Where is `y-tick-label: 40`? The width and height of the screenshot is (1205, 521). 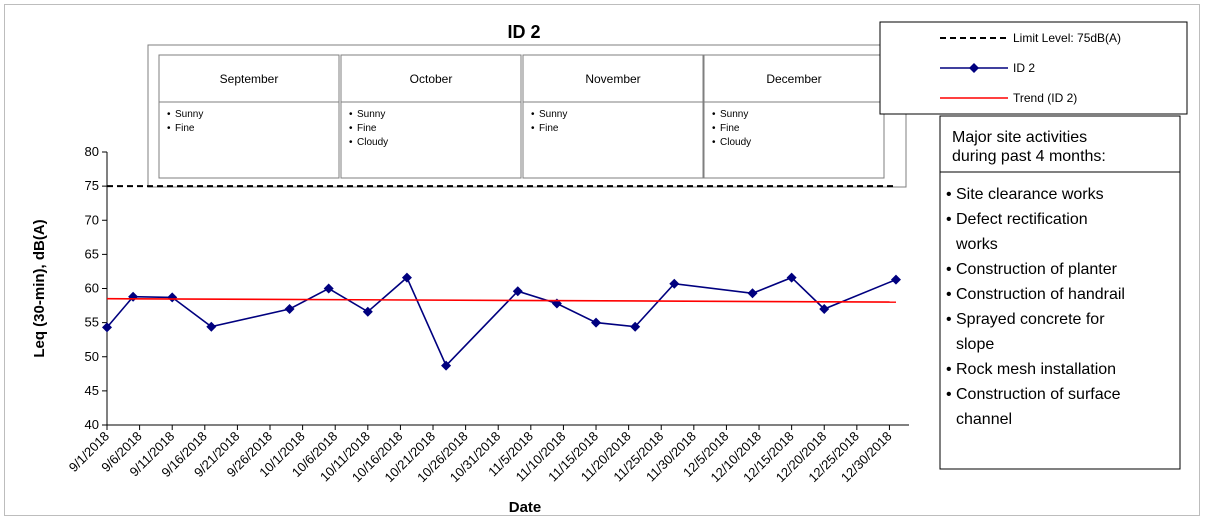
y-tick-label: 40 is located at coordinates (92, 424).